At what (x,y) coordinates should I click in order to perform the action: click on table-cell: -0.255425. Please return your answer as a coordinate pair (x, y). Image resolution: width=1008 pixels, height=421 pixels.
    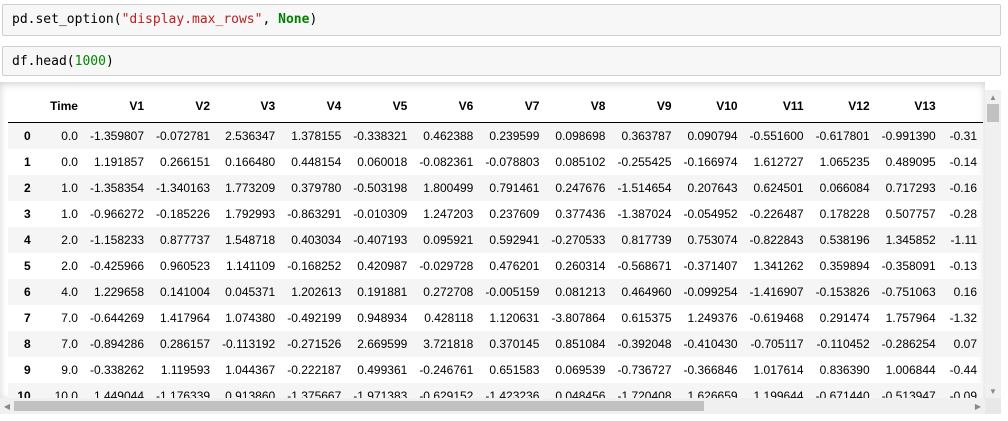
    Looking at the image, I should click on (644, 162).